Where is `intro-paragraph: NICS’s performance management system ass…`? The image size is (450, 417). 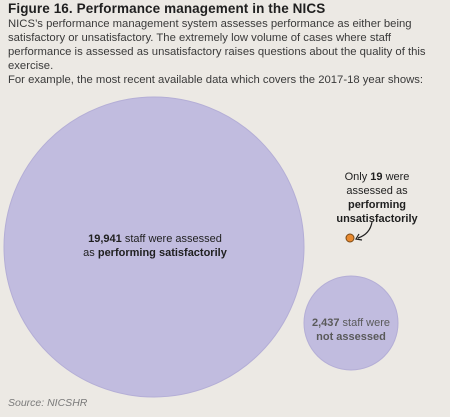 intro-paragraph: NICS’s performance management system ass… is located at coordinates (217, 45).